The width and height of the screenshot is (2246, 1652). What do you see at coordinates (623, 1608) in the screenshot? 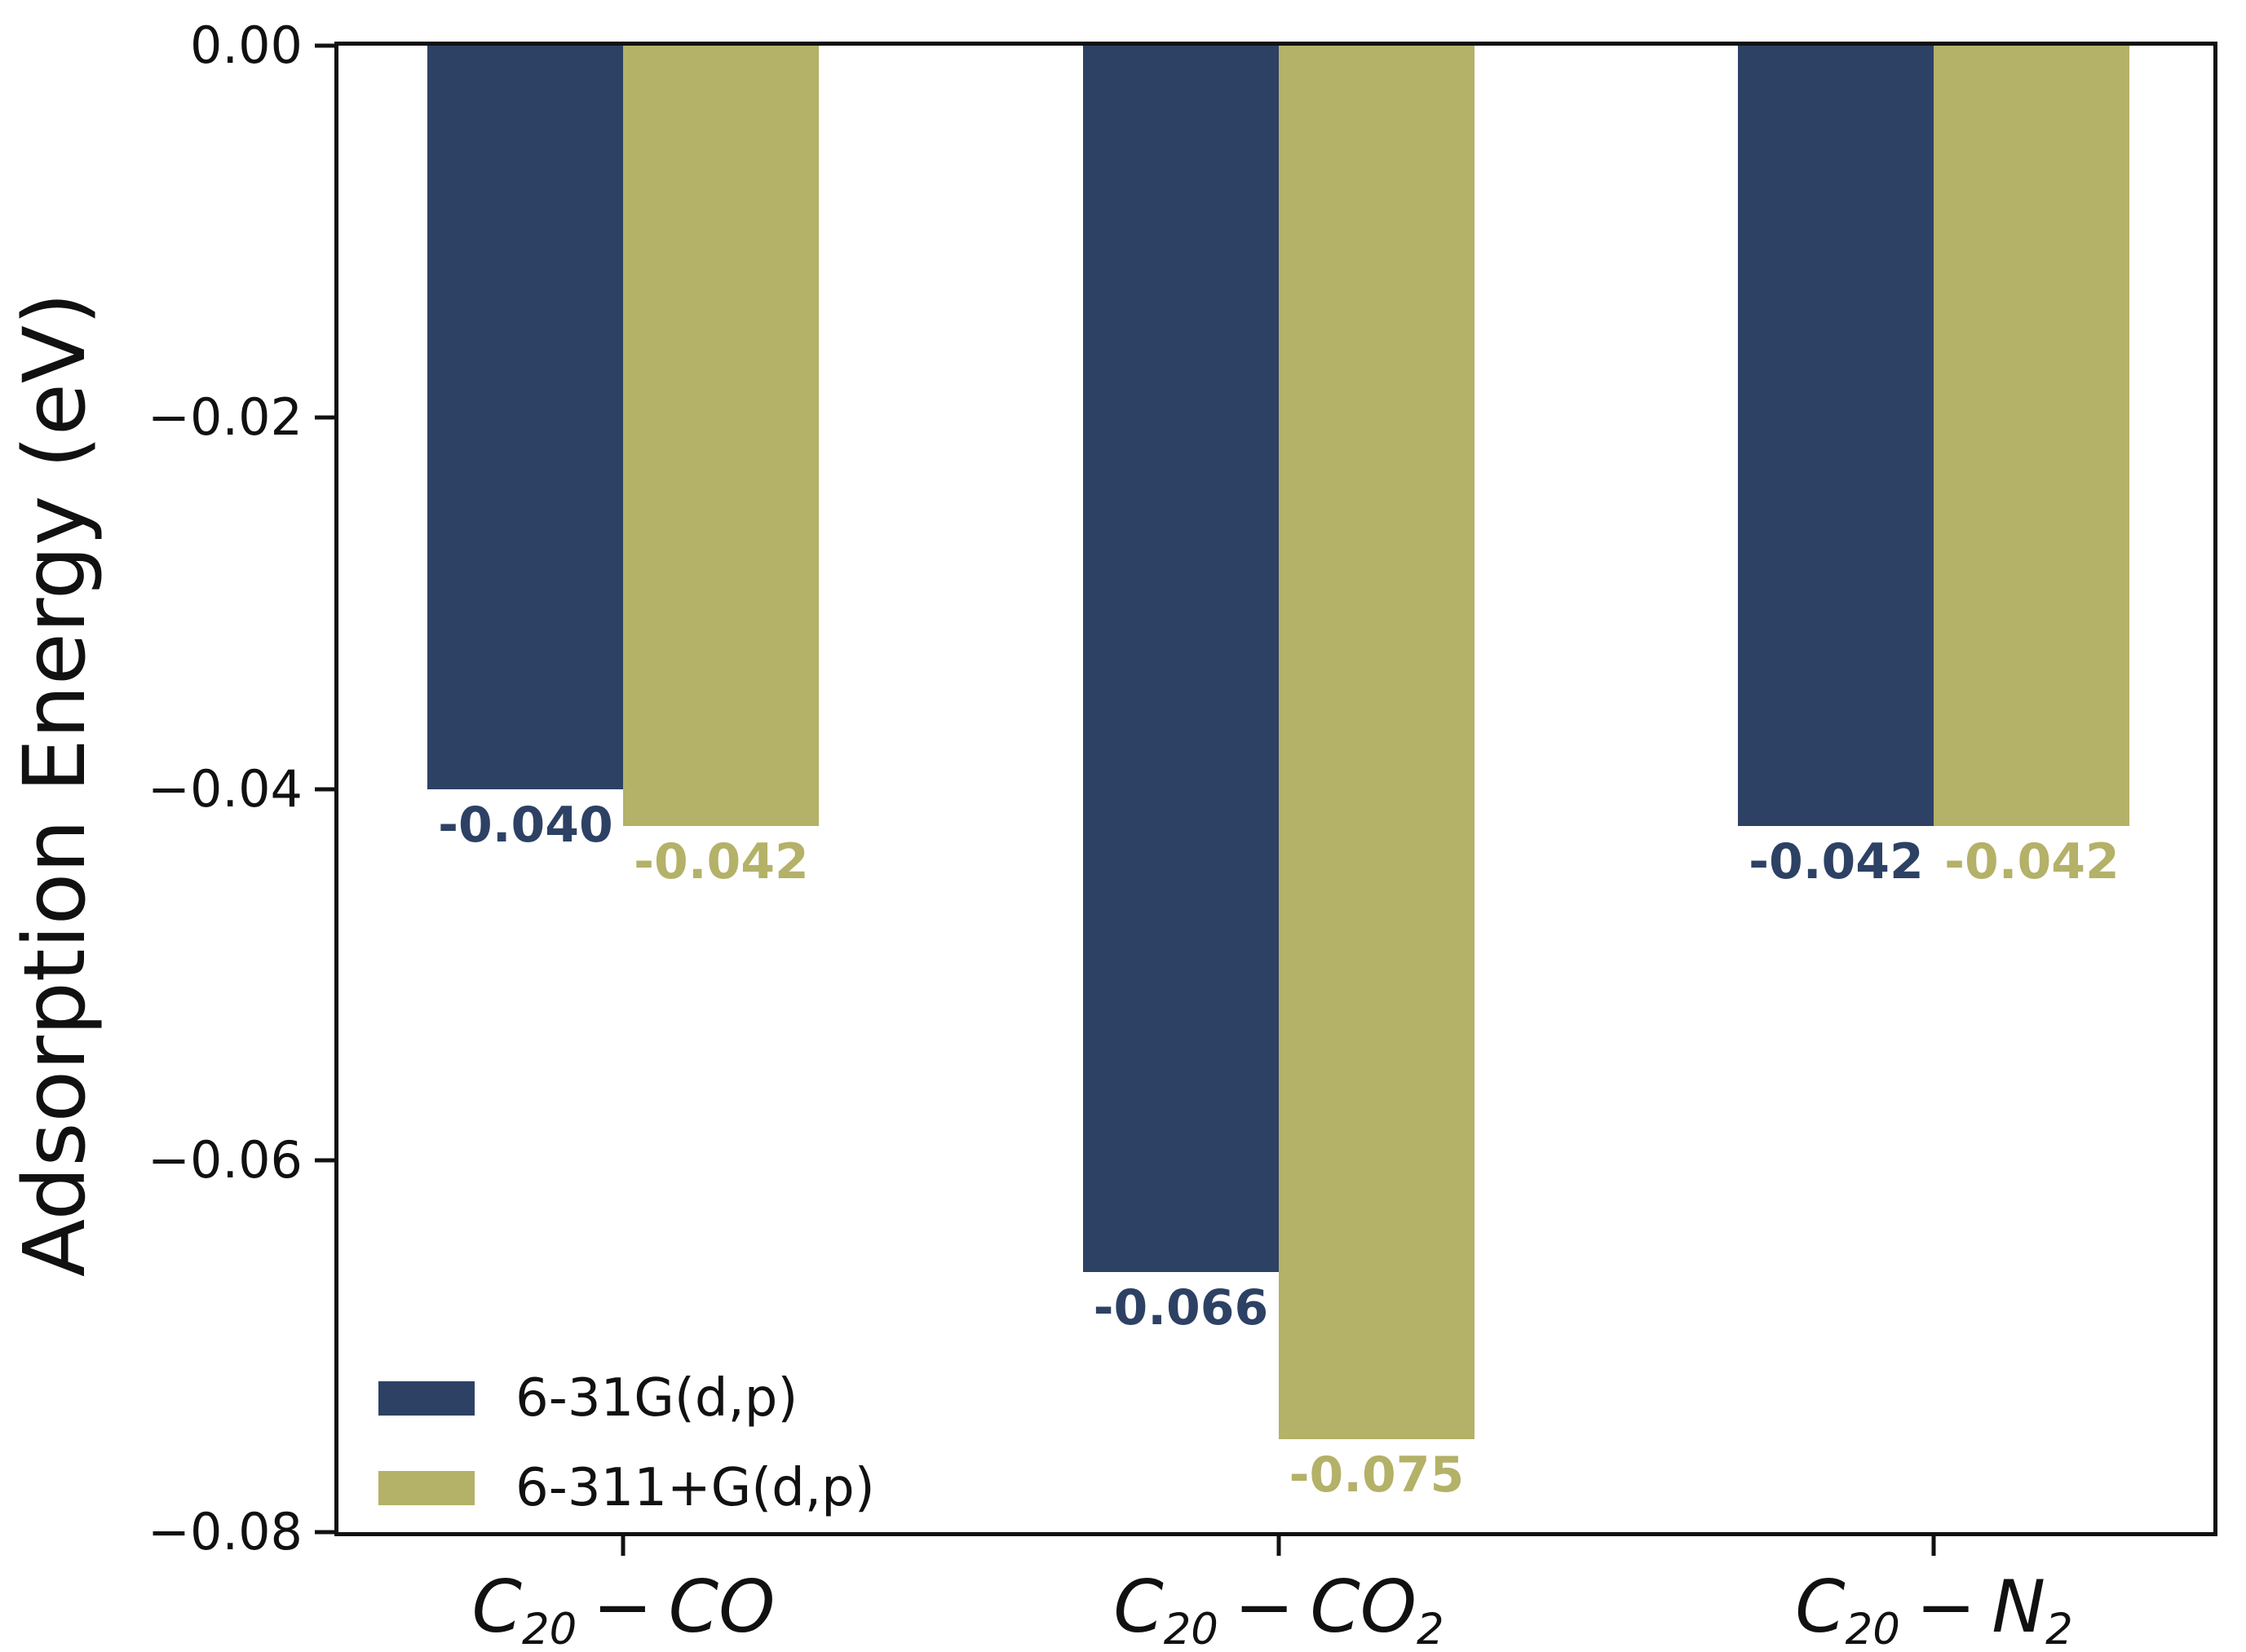
I see `x-tick-label-0: C20− CO` at bounding box center [623, 1608].